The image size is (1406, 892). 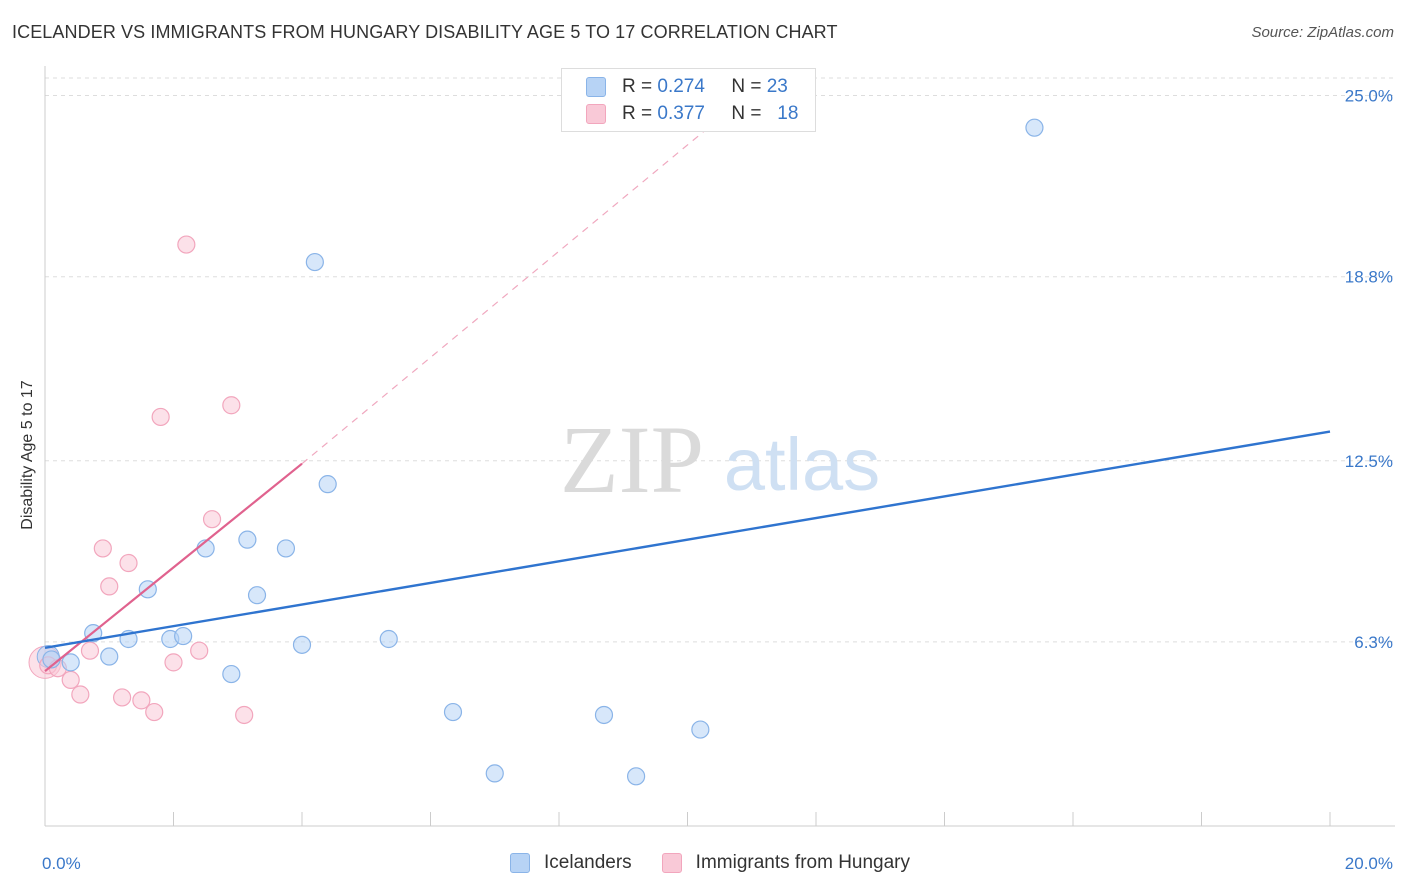 I want to click on legend-stats: R = 0.274 N = 23 R = 0.377 N = 18, so click(x=688, y=100).